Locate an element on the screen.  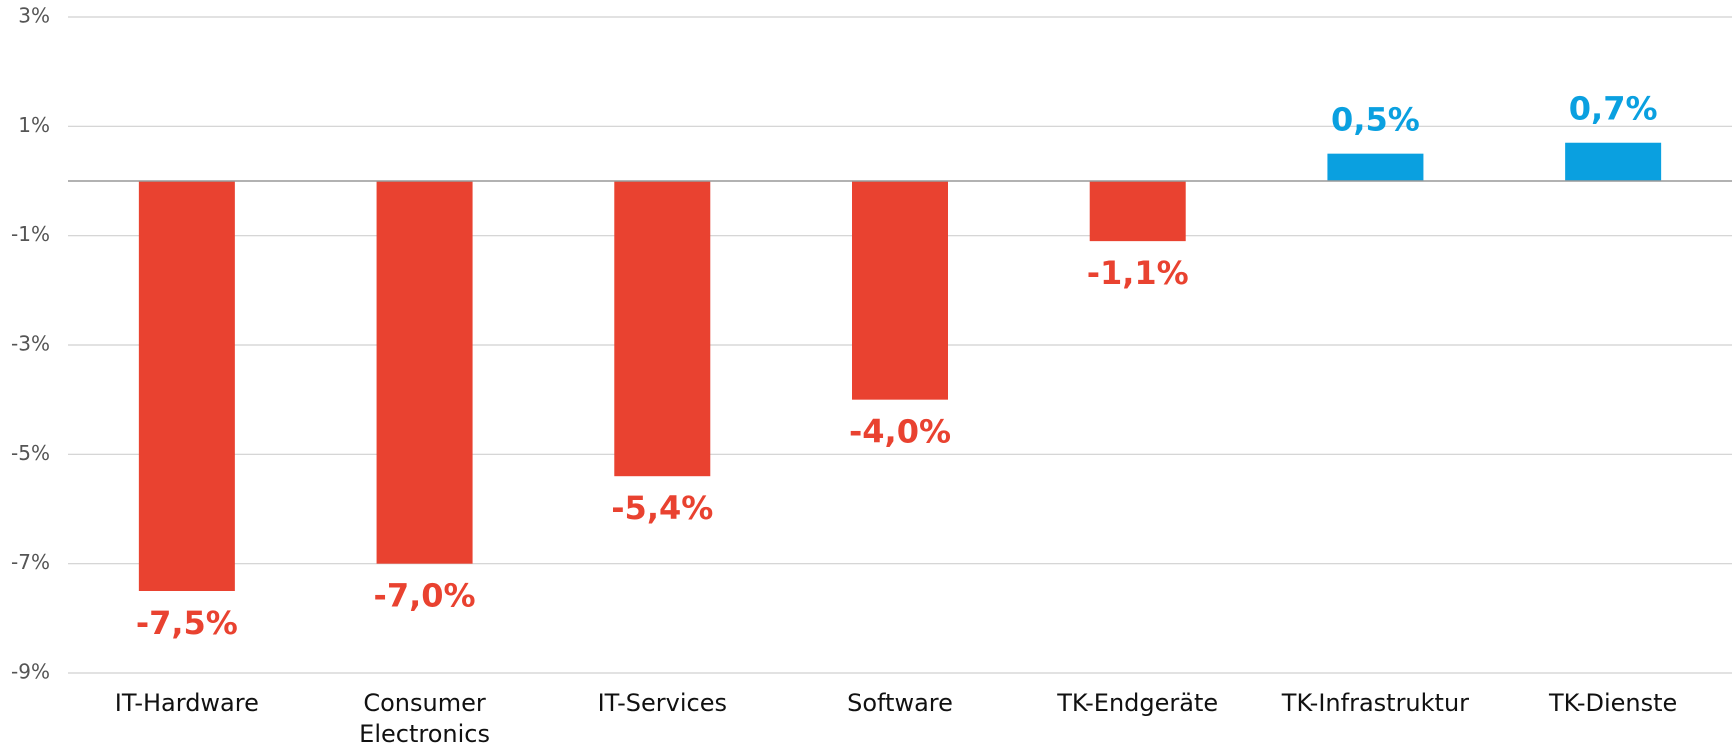
value-label: -7,0% is located at coordinates (425, 596).